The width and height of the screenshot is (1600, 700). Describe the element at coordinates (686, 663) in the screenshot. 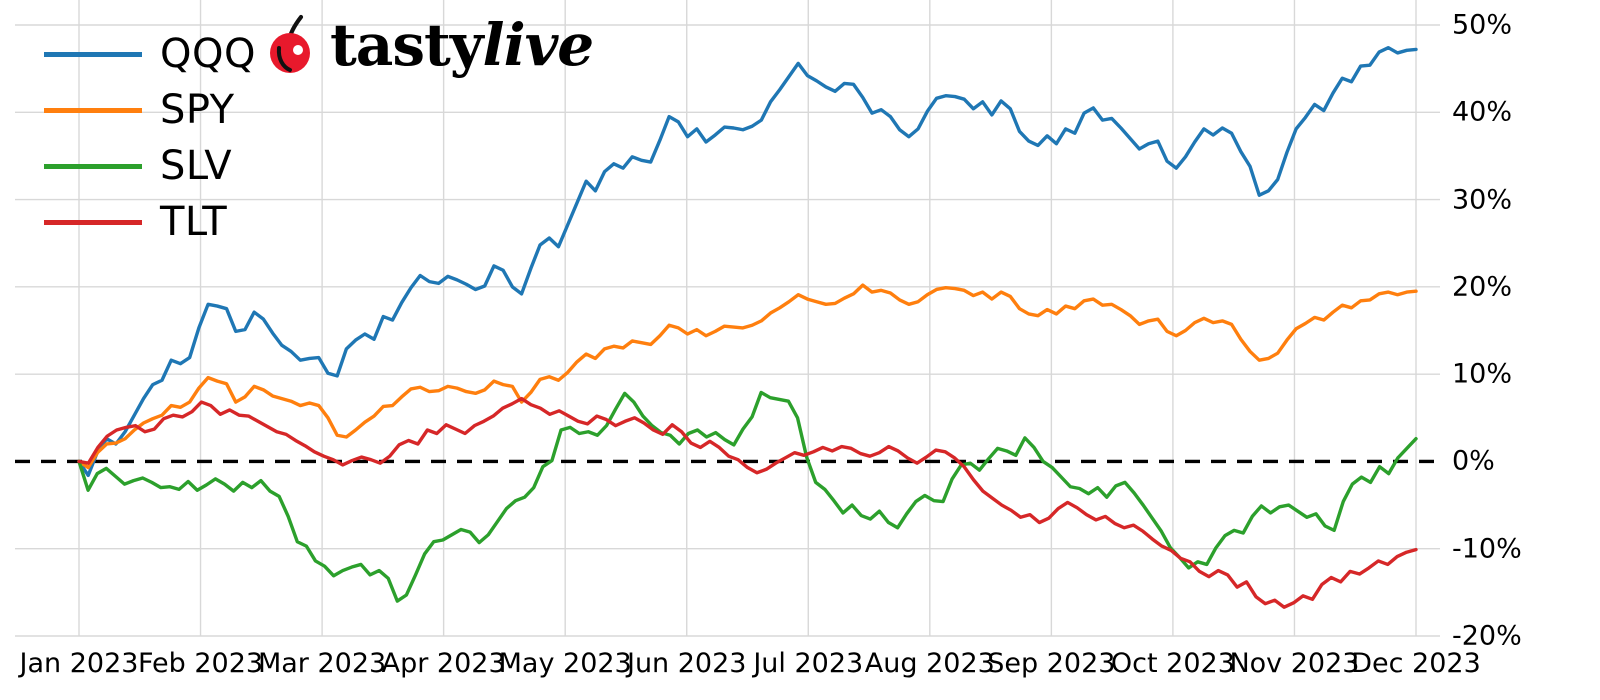

I see `x-axis-tick-label: Jun 2023` at that location.